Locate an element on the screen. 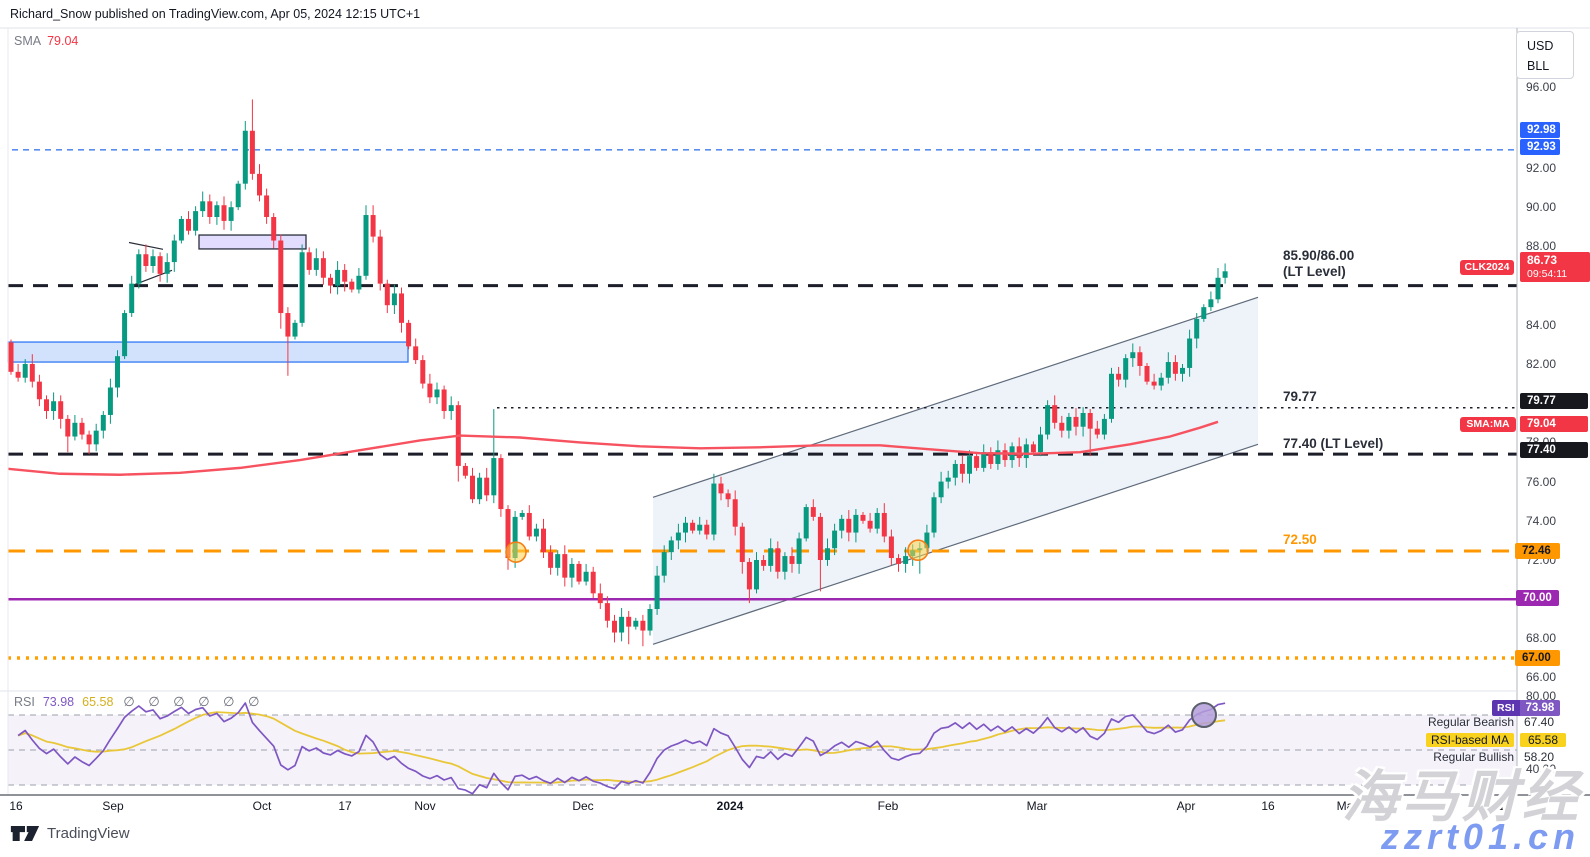 The width and height of the screenshot is (1590, 857). rsi-legend-value: 73.98 is located at coordinates (58, 702).